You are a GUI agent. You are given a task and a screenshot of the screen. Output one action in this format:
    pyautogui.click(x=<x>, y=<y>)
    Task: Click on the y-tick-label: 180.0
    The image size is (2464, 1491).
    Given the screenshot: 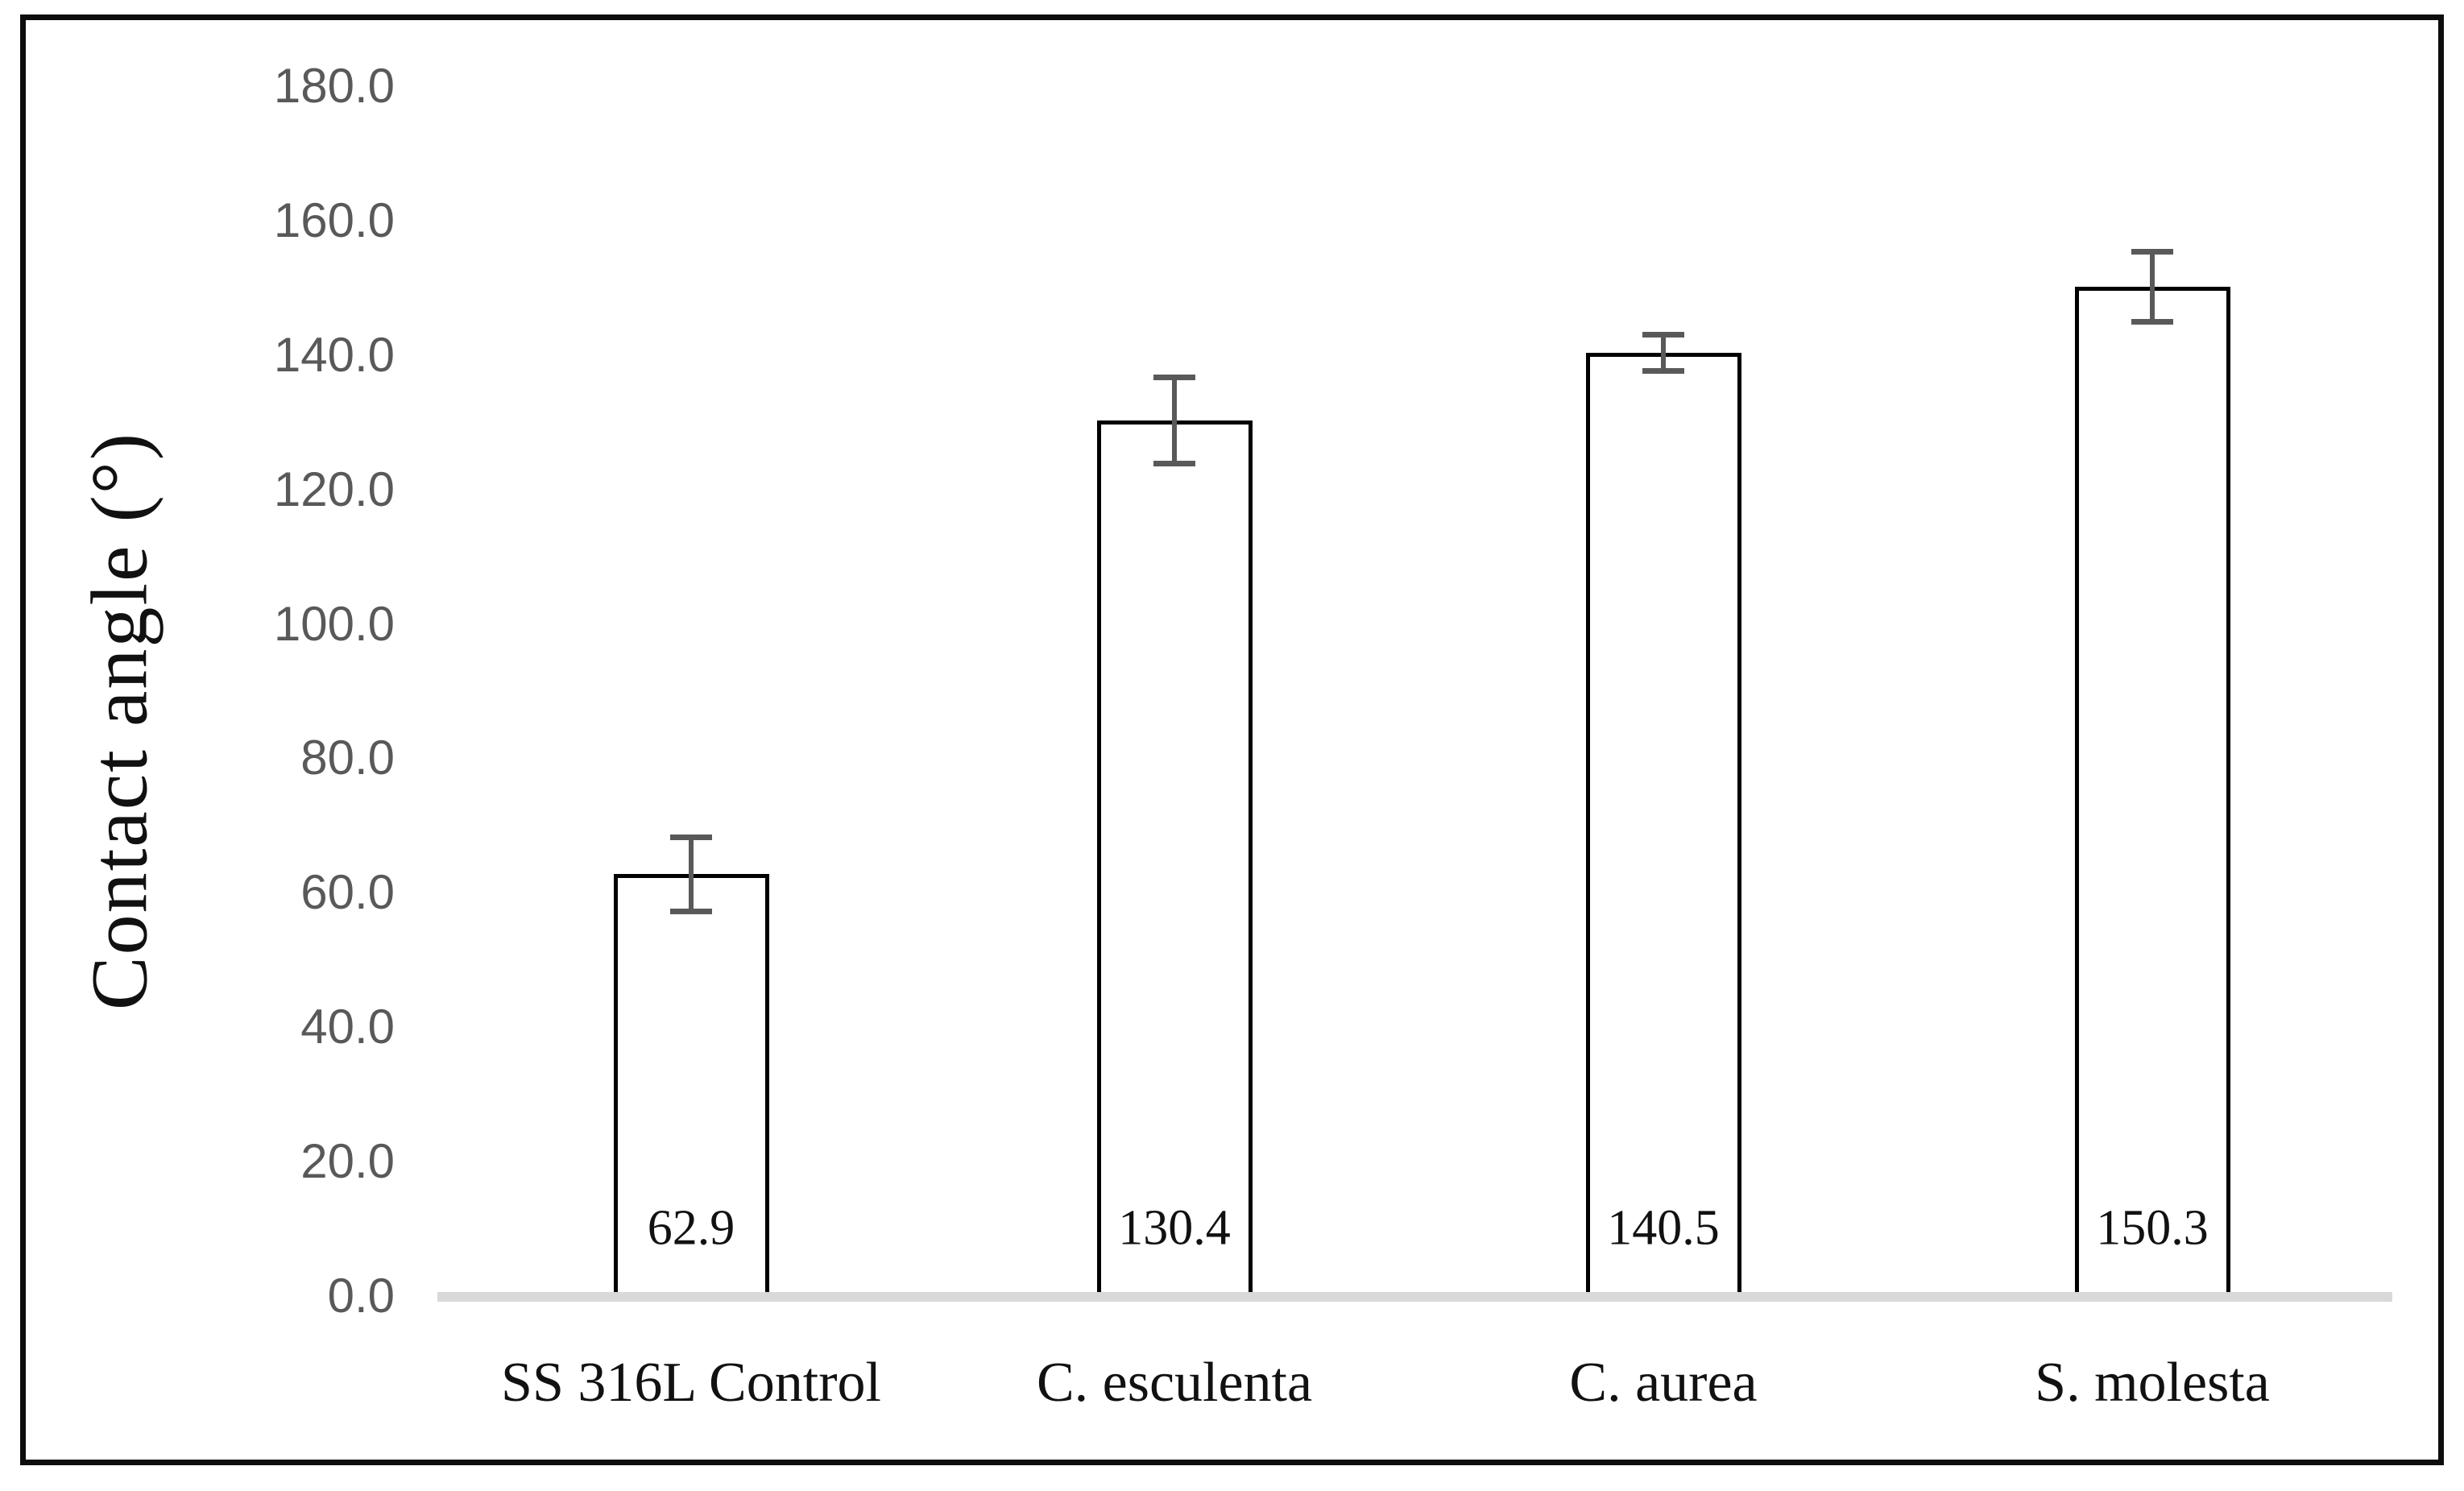 What is the action you would take?
    pyautogui.click(x=334, y=87)
    